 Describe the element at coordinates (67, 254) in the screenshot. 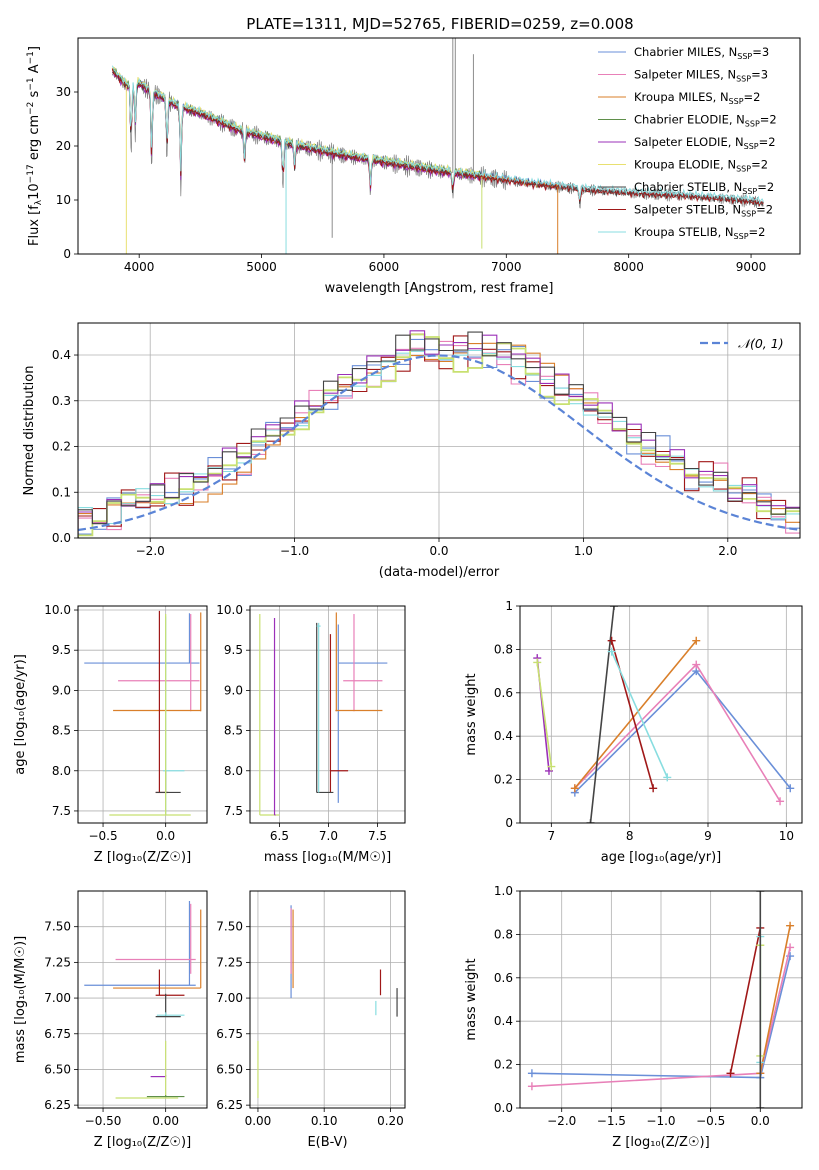

I see `y-tick-label: 0` at that location.